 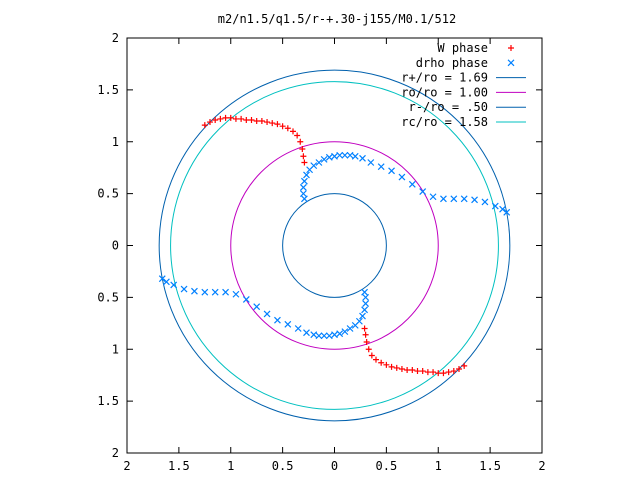 I want to click on x-tick-label-6: 1, so click(x=438, y=466).